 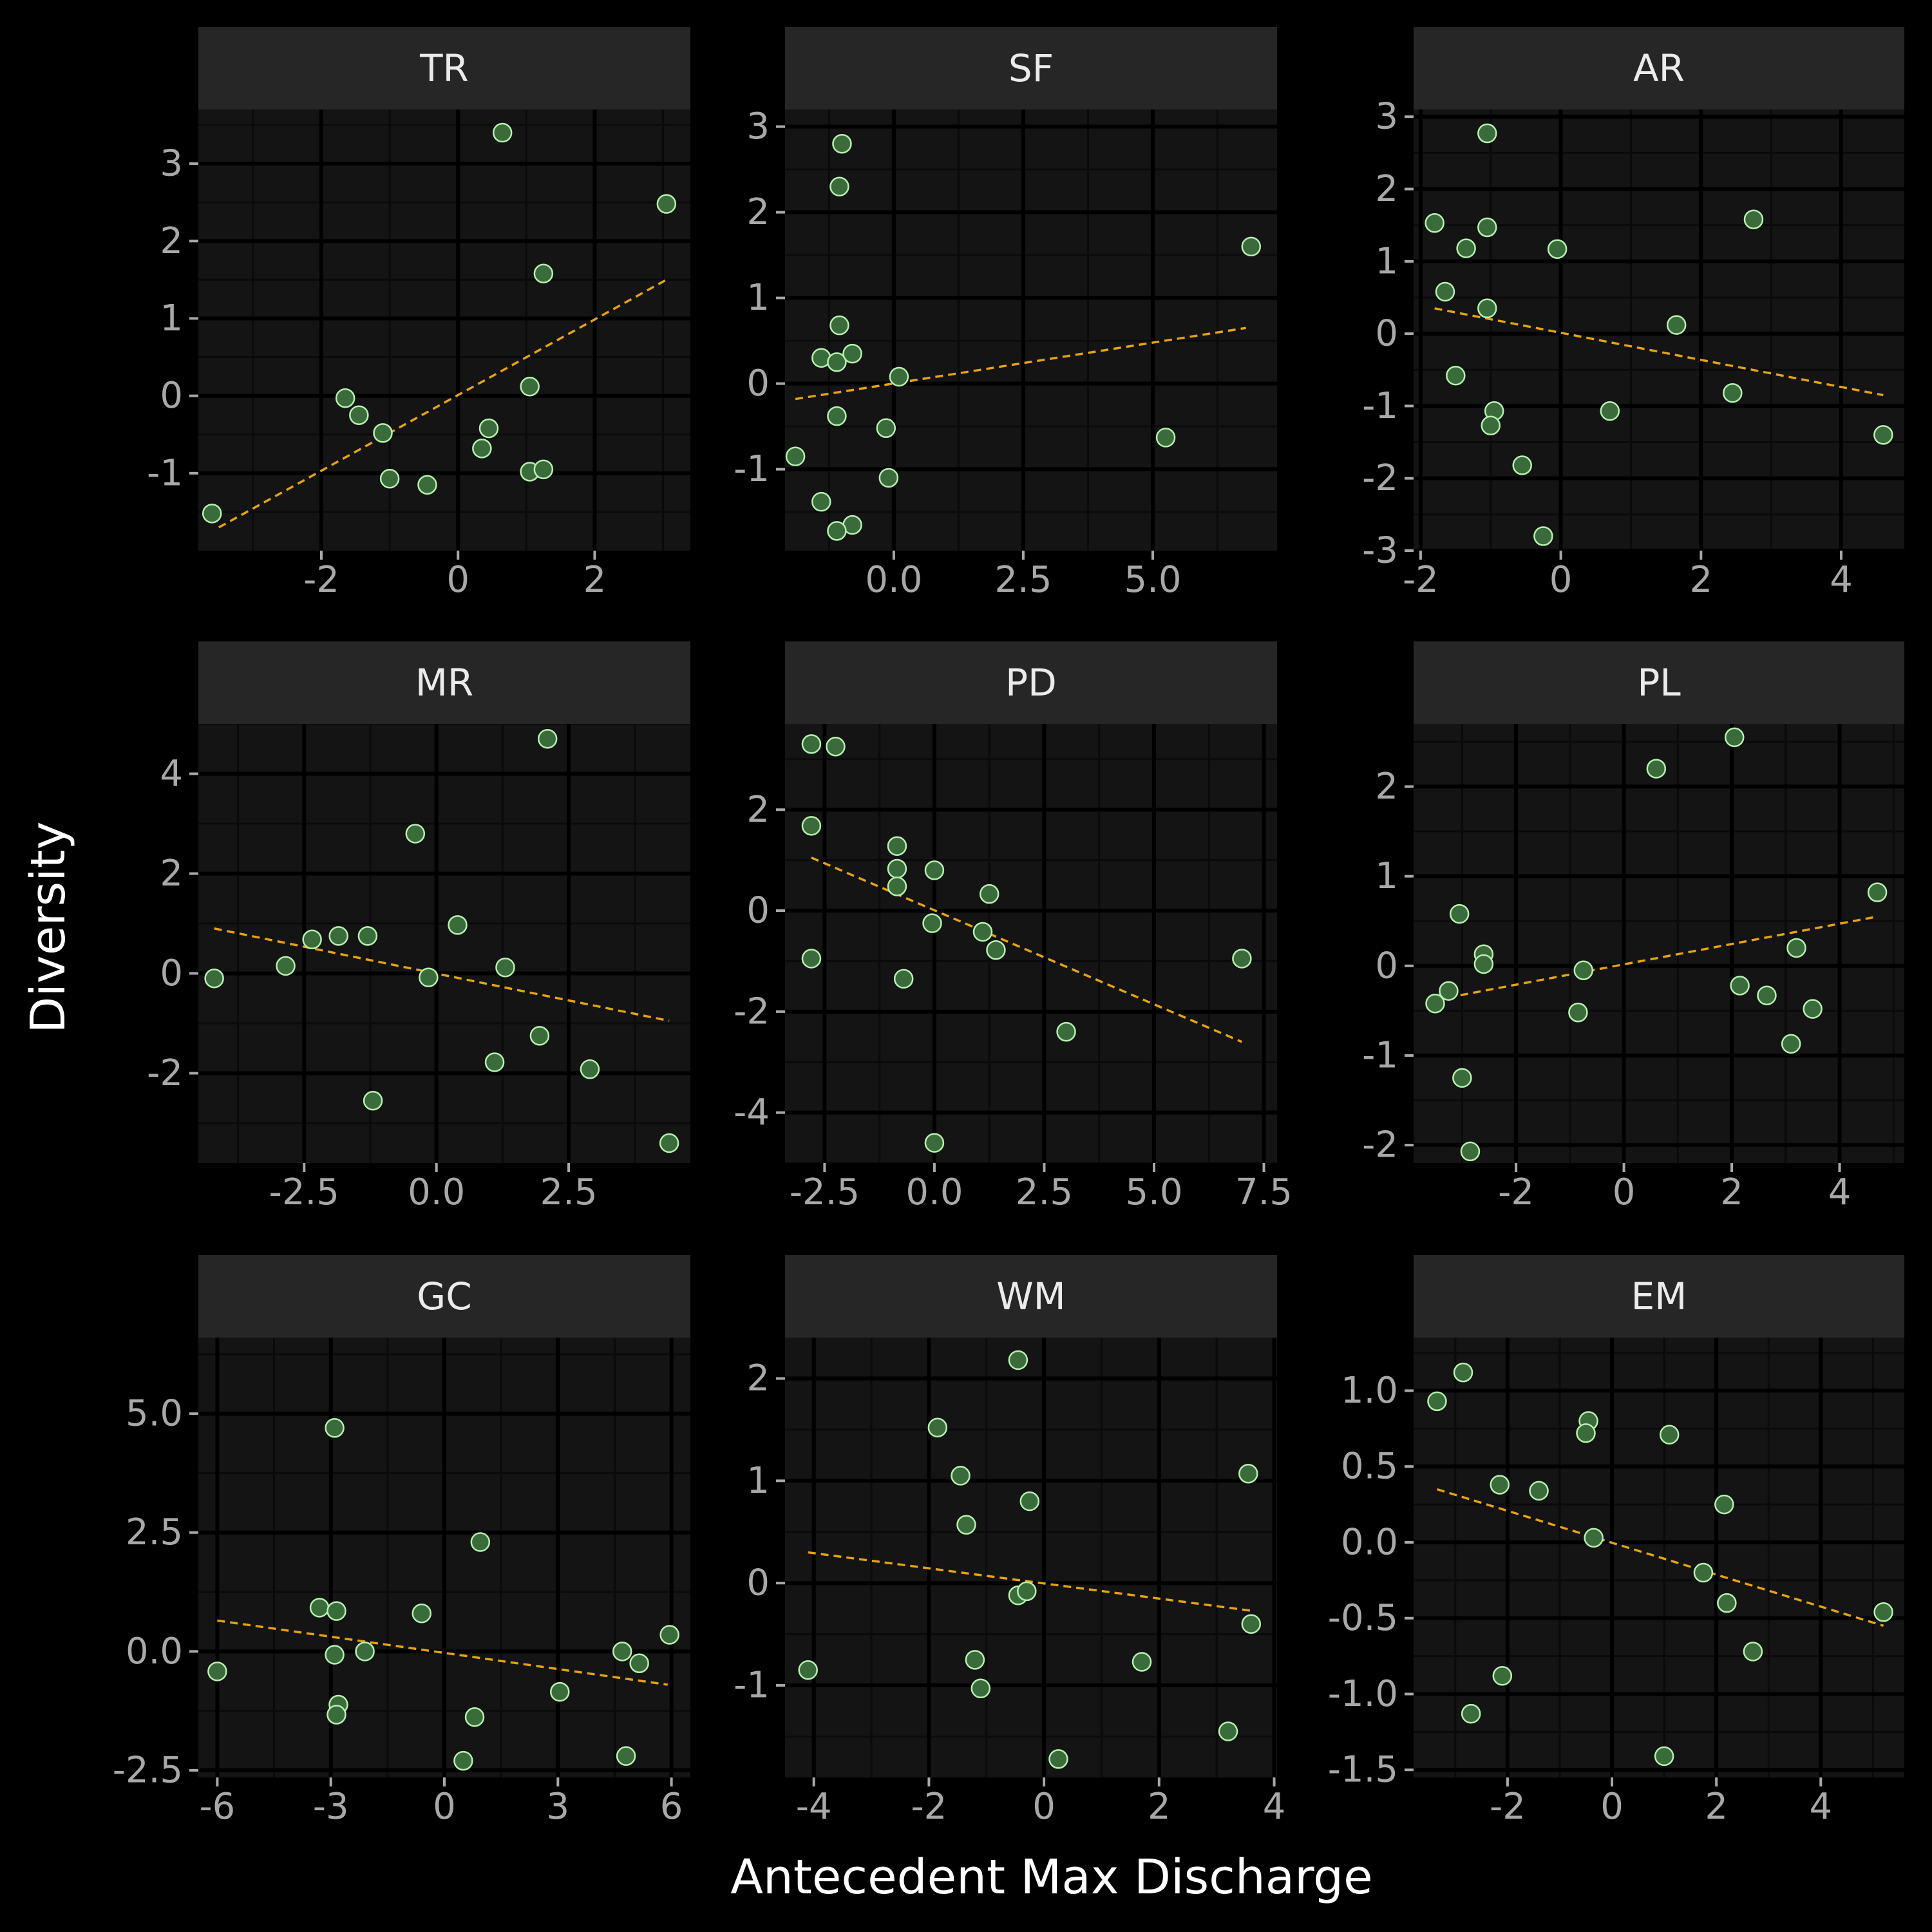 I want to click on facet-wm: WM -4 -2 0 2 4 -1 0 1 2, so click(x=1009, y=1541).